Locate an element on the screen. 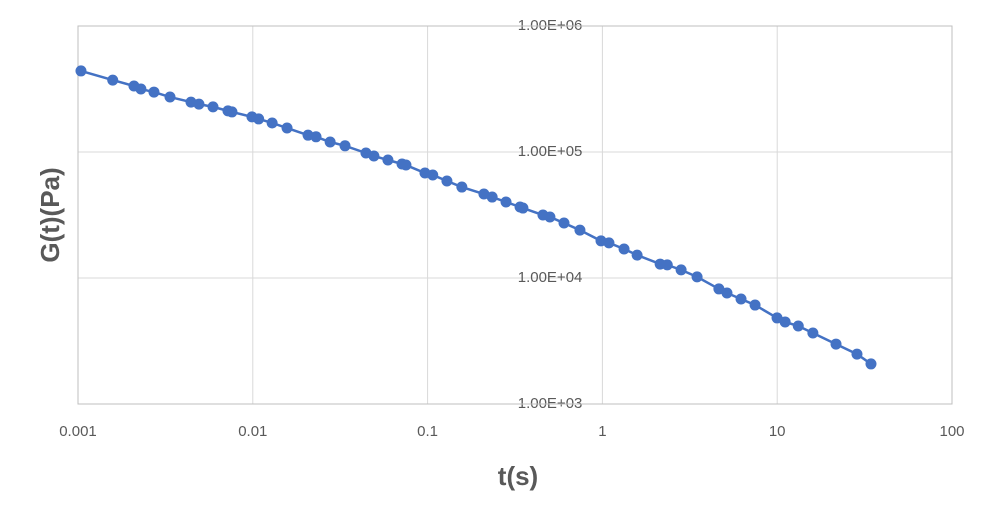 The image size is (1000, 526). y-tick-label: 1.00E+04 is located at coordinates (550, 277).